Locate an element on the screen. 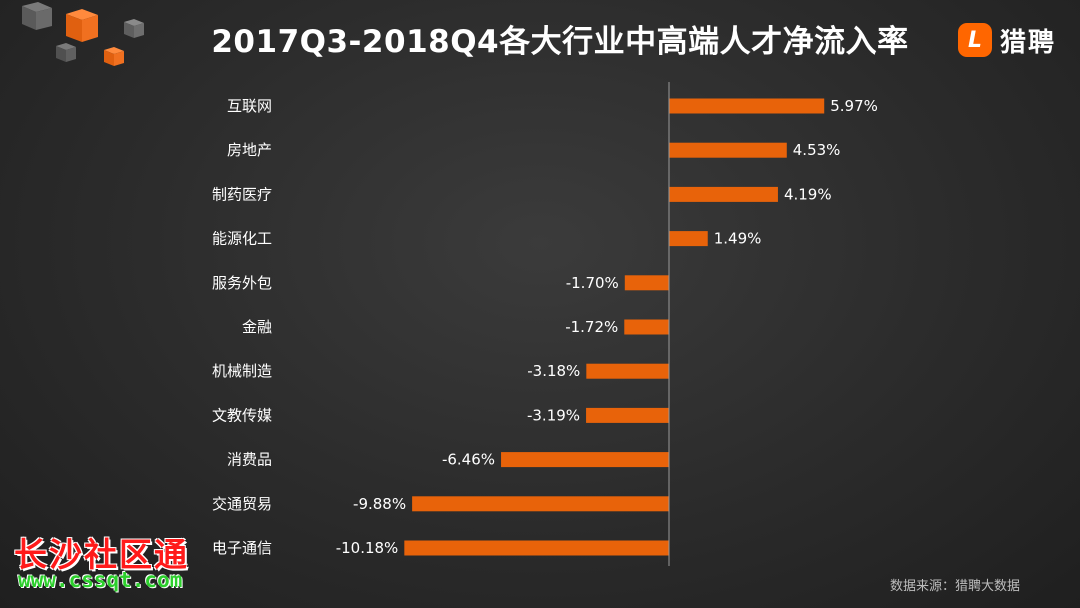  category-label: 机械制造 is located at coordinates (242, 371).